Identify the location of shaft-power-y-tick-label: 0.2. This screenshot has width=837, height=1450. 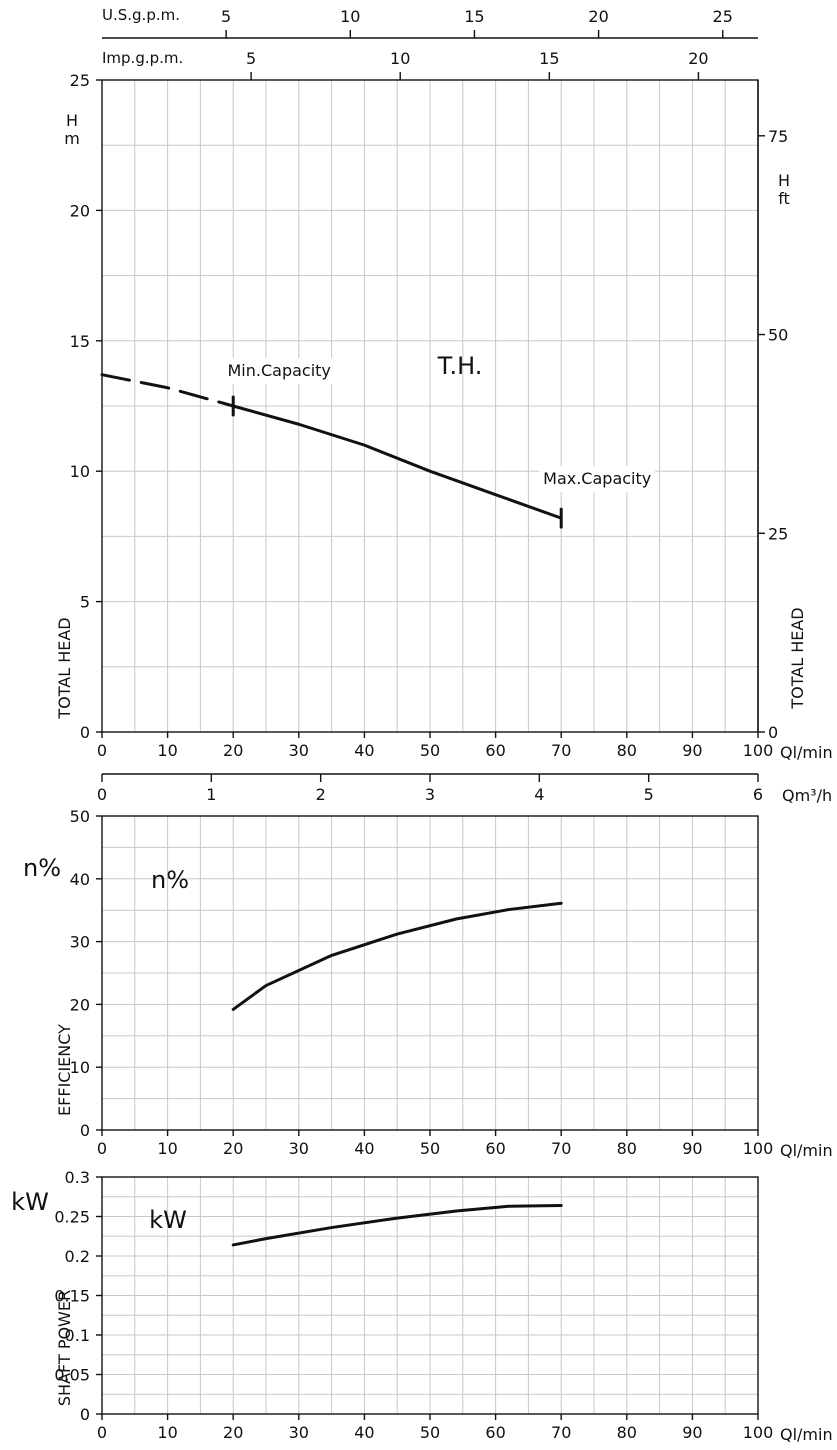
(77, 1256).